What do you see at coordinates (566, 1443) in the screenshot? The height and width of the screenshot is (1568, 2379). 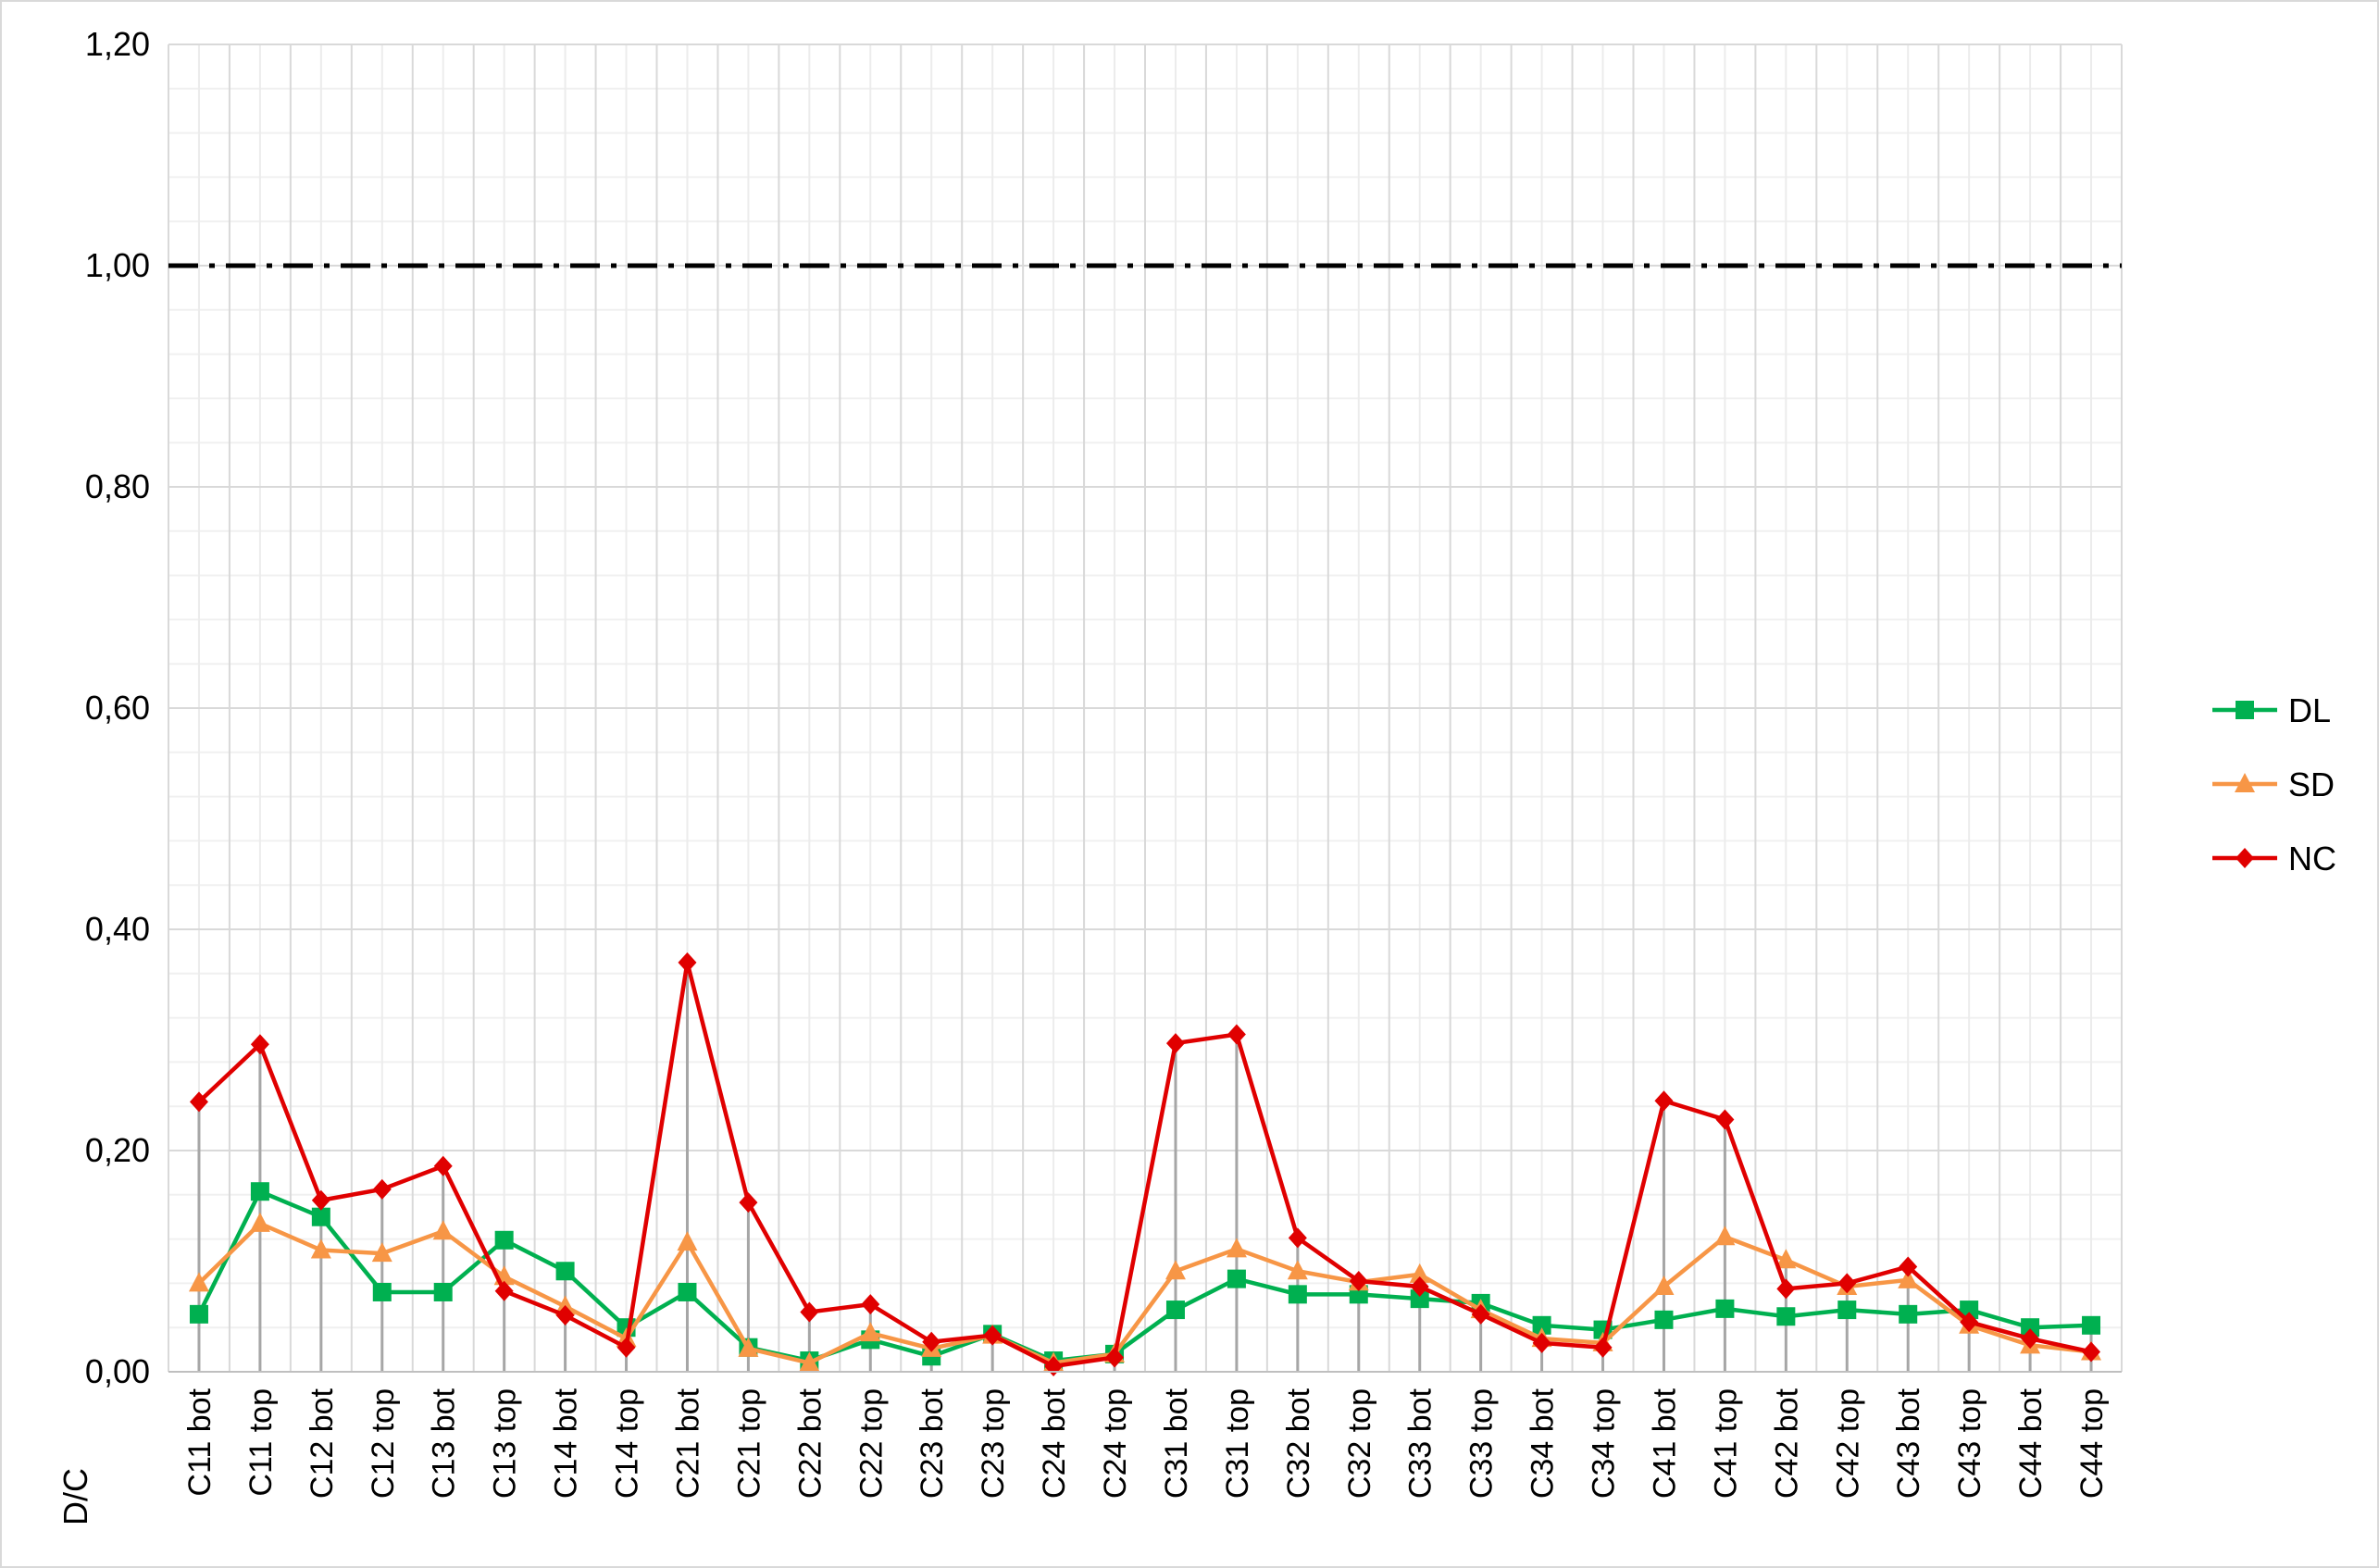 I see `x-tick-label: C14 bot` at bounding box center [566, 1443].